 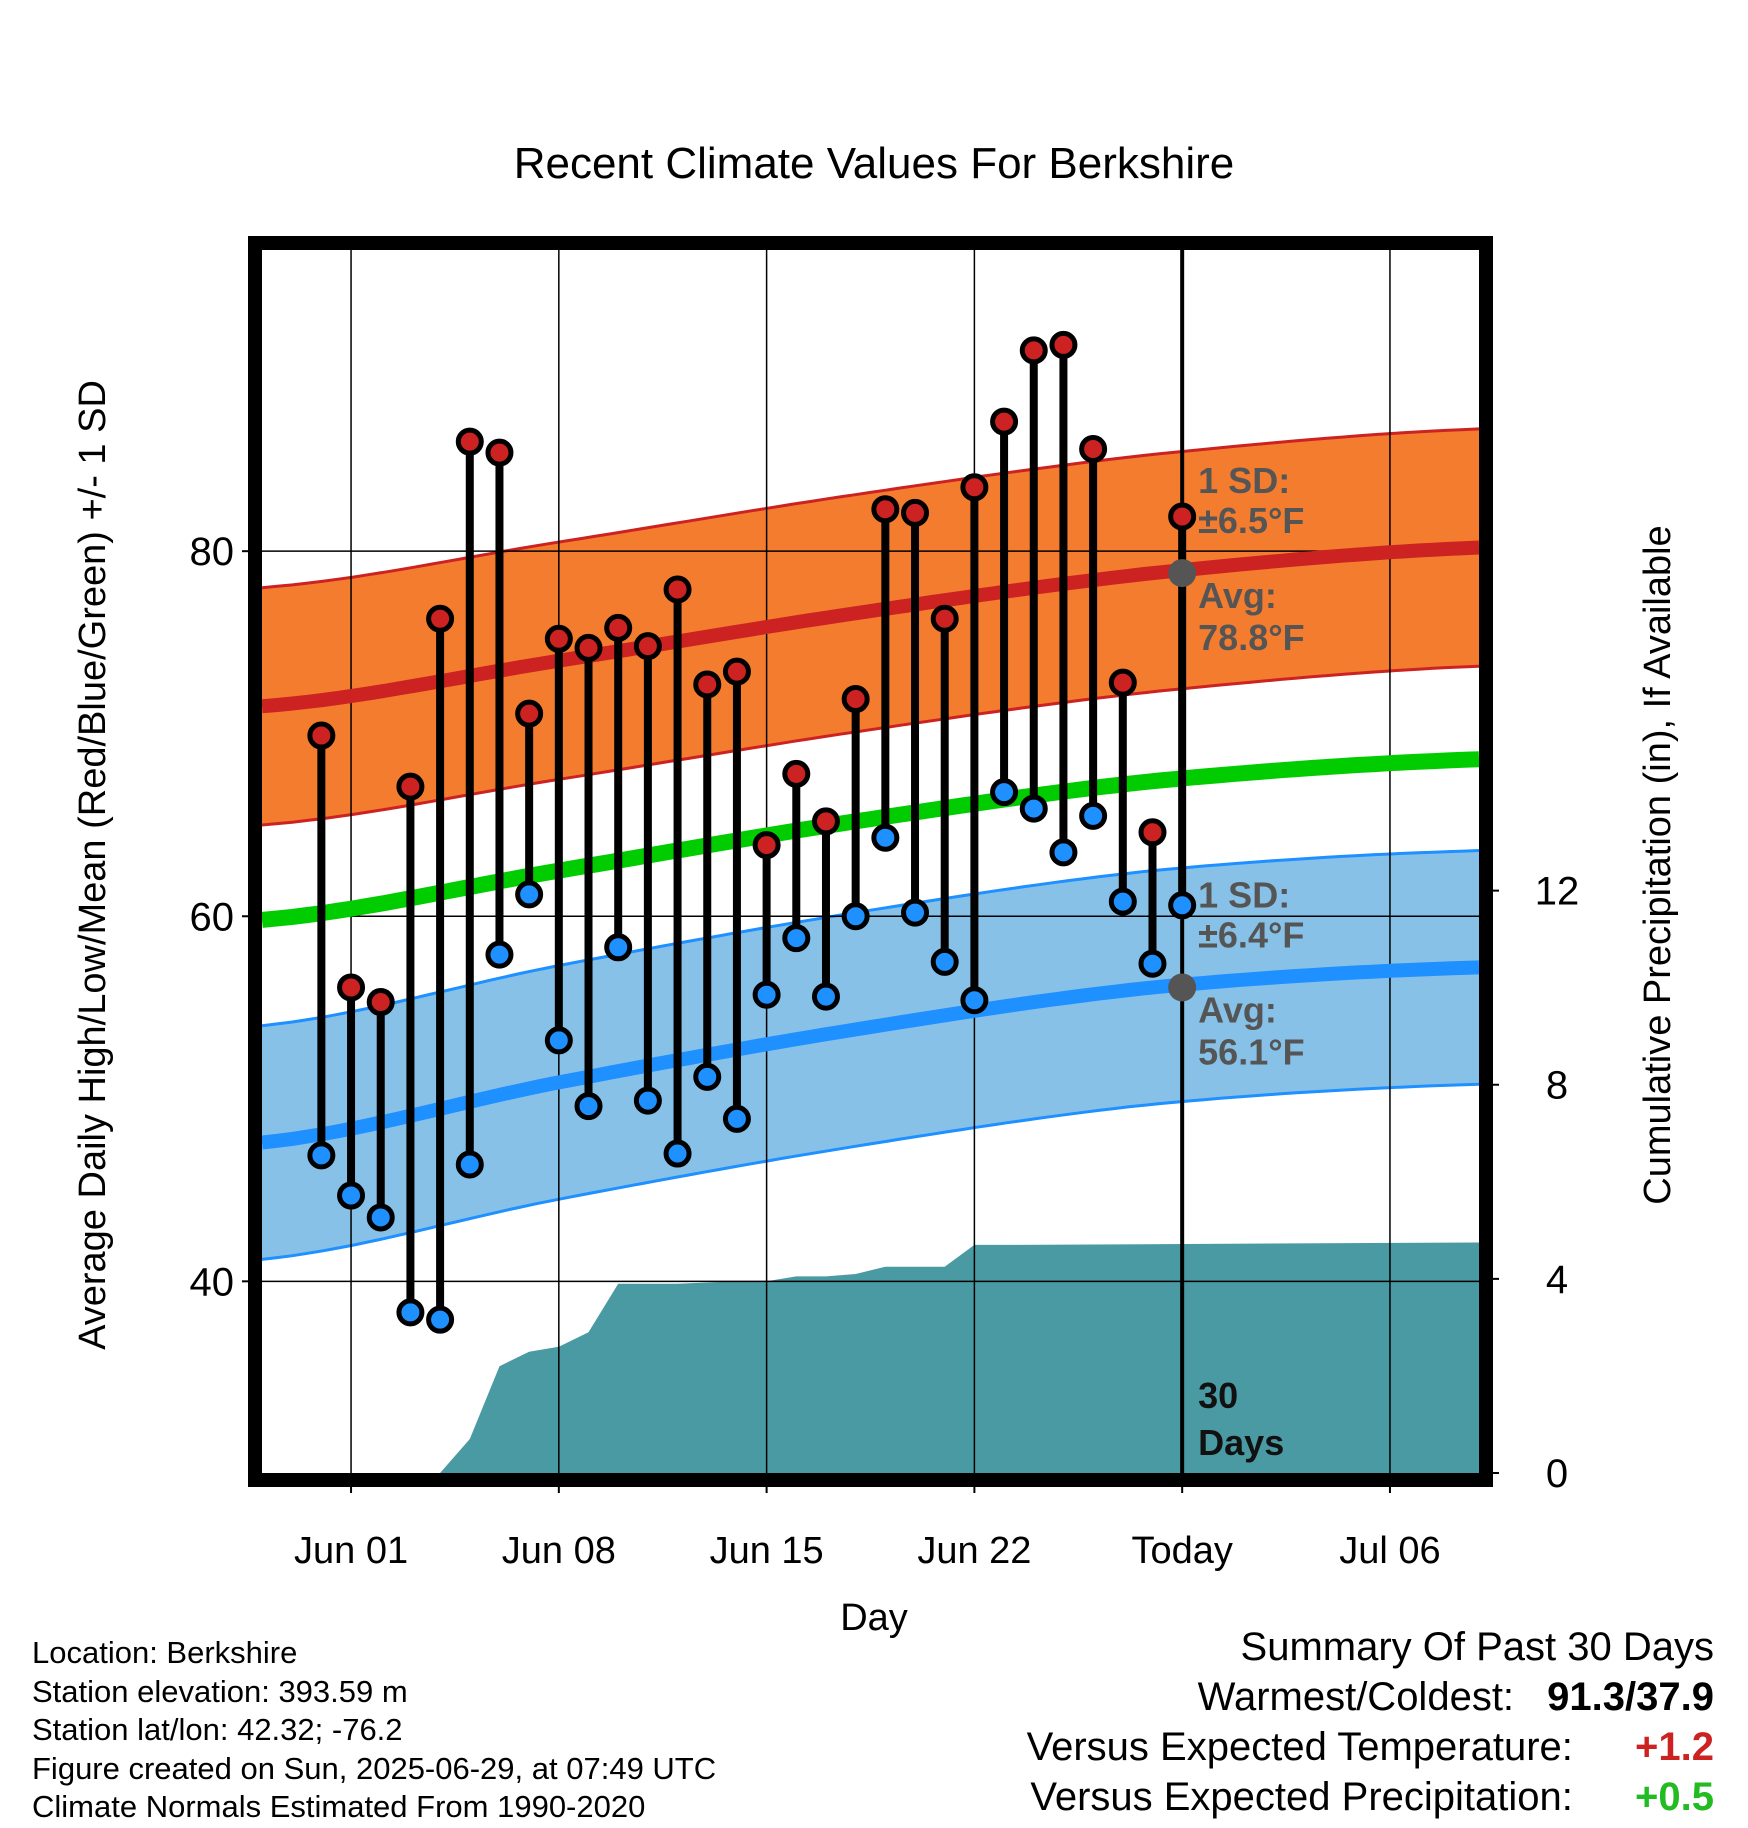 I want to click on low-avg-label: Avg:, so click(x=1237, y=1009).